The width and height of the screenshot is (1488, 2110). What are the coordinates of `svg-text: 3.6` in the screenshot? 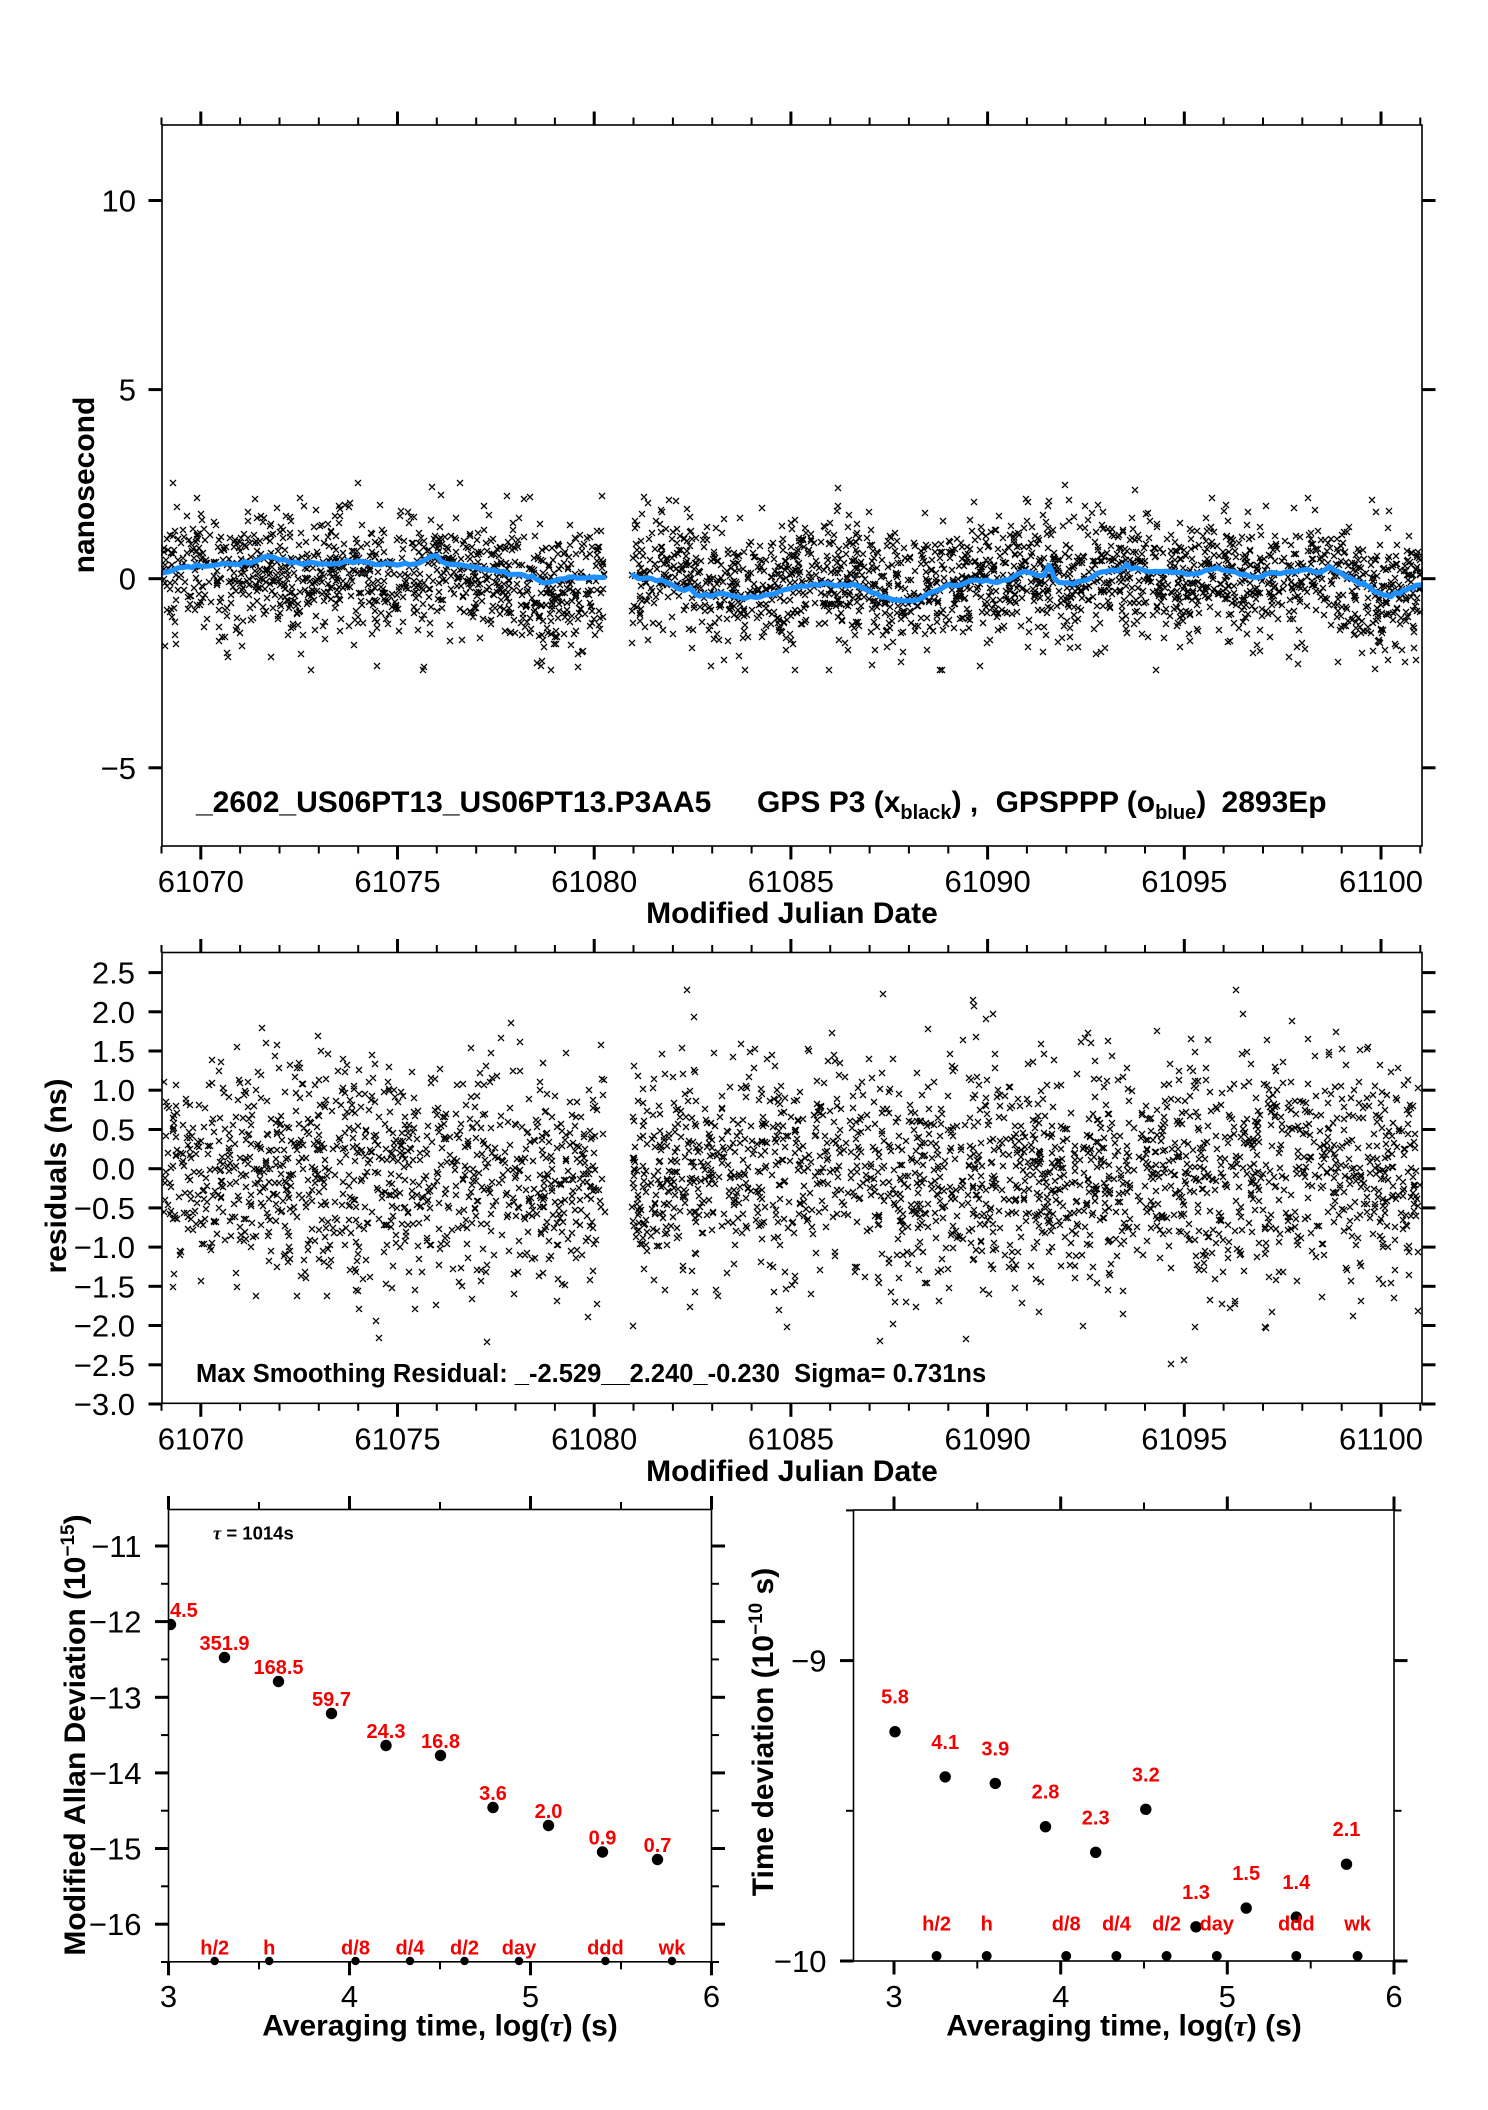 It's located at (493, 1794).